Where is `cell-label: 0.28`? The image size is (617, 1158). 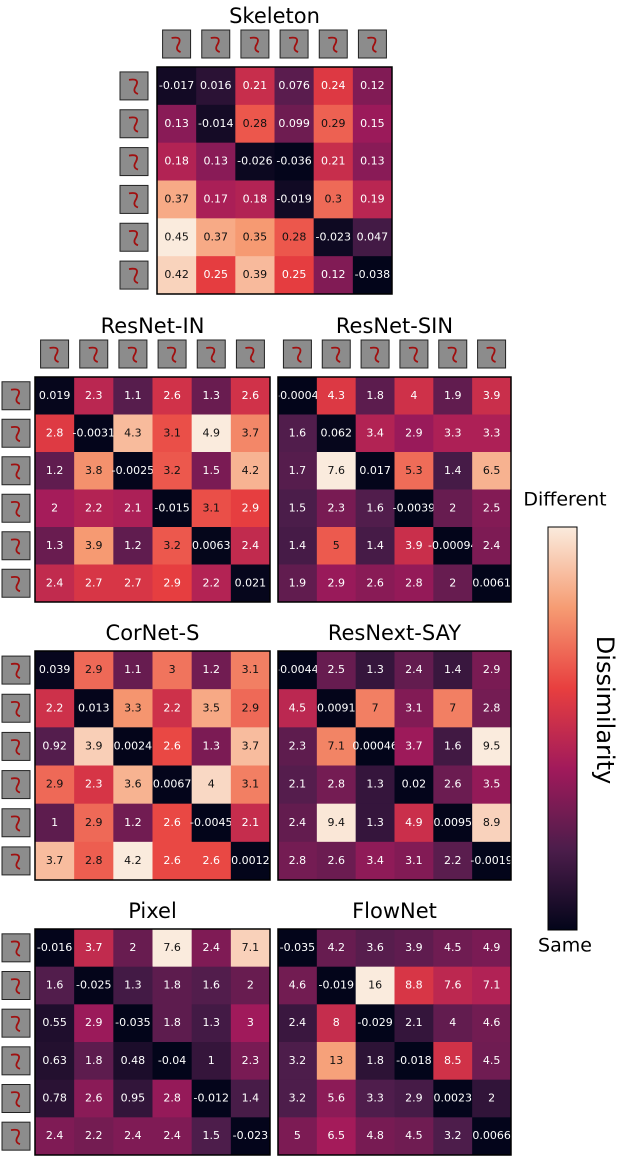
cell-label: 0.28 is located at coordinates (255, 123).